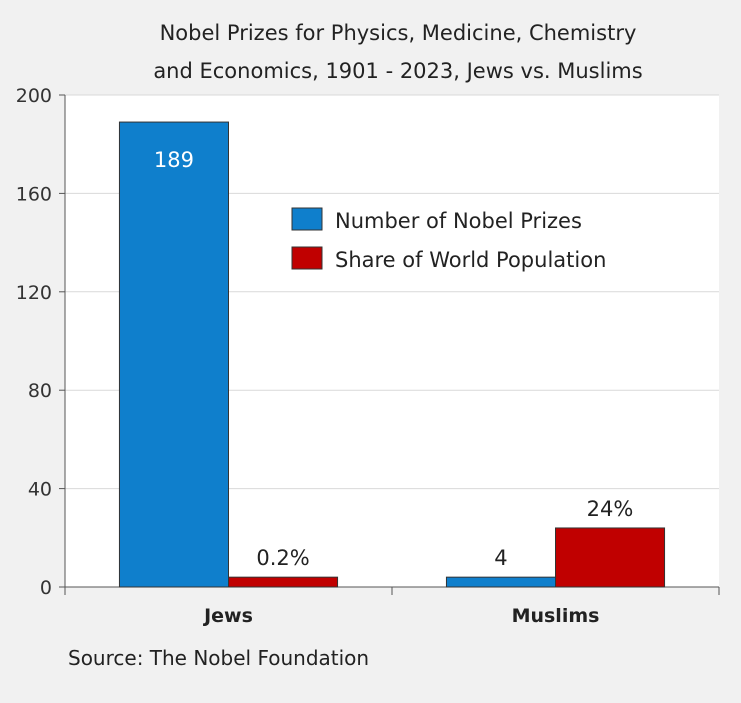 The width and height of the screenshot is (741, 703). Describe the element at coordinates (34, 194) in the screenshot. I see `y-tick-label-160: 160` at that location.